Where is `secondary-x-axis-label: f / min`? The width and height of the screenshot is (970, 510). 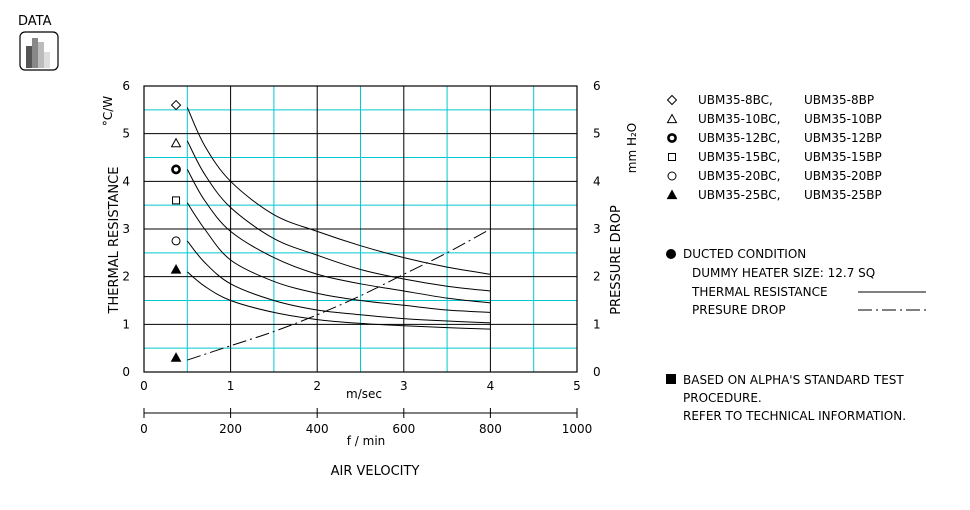
secondary-x-axis-label: f / min is located at coordinates (366, 441).